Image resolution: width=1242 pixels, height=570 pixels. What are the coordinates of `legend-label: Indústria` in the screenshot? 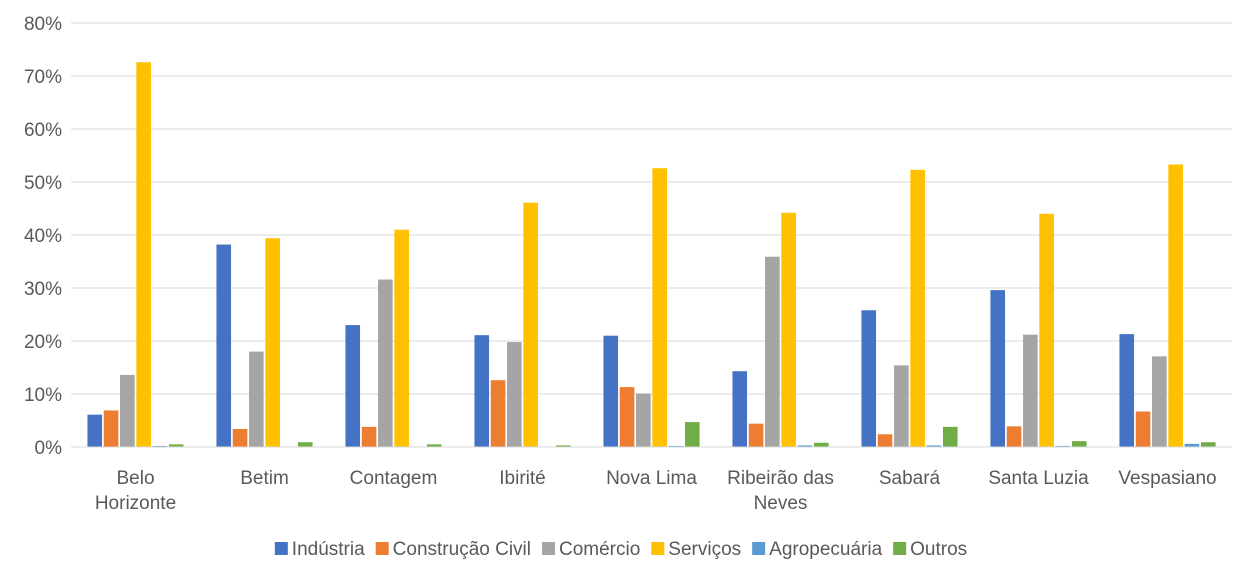 It's located at (328, 549).